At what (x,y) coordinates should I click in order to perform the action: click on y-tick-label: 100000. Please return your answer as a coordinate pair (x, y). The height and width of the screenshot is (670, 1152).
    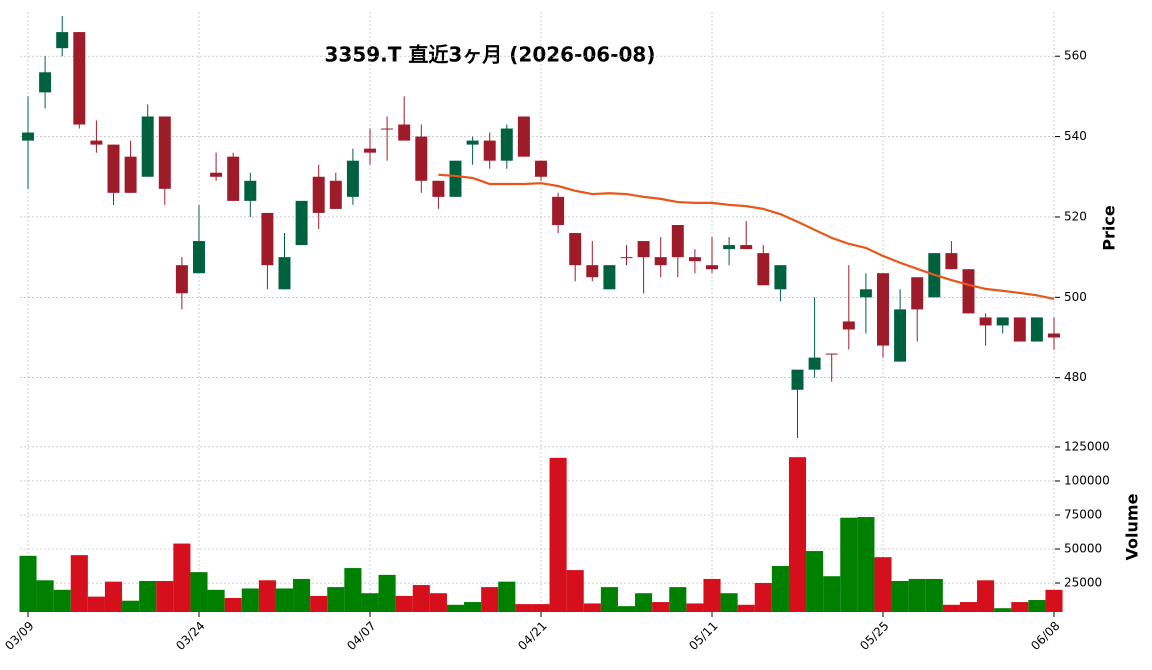
    Looking at the image, I should click on (1087, 480).